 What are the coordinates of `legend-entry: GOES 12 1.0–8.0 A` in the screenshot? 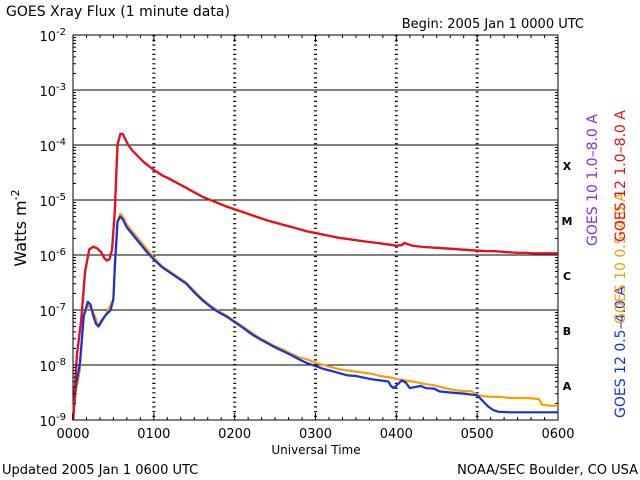 It's located at (621, 176).